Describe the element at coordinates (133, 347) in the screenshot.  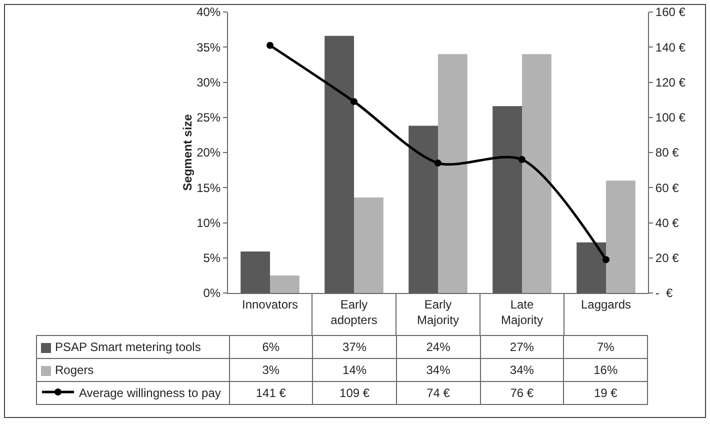
I see `legend-label: PSAP Smart metering tools` at that location.